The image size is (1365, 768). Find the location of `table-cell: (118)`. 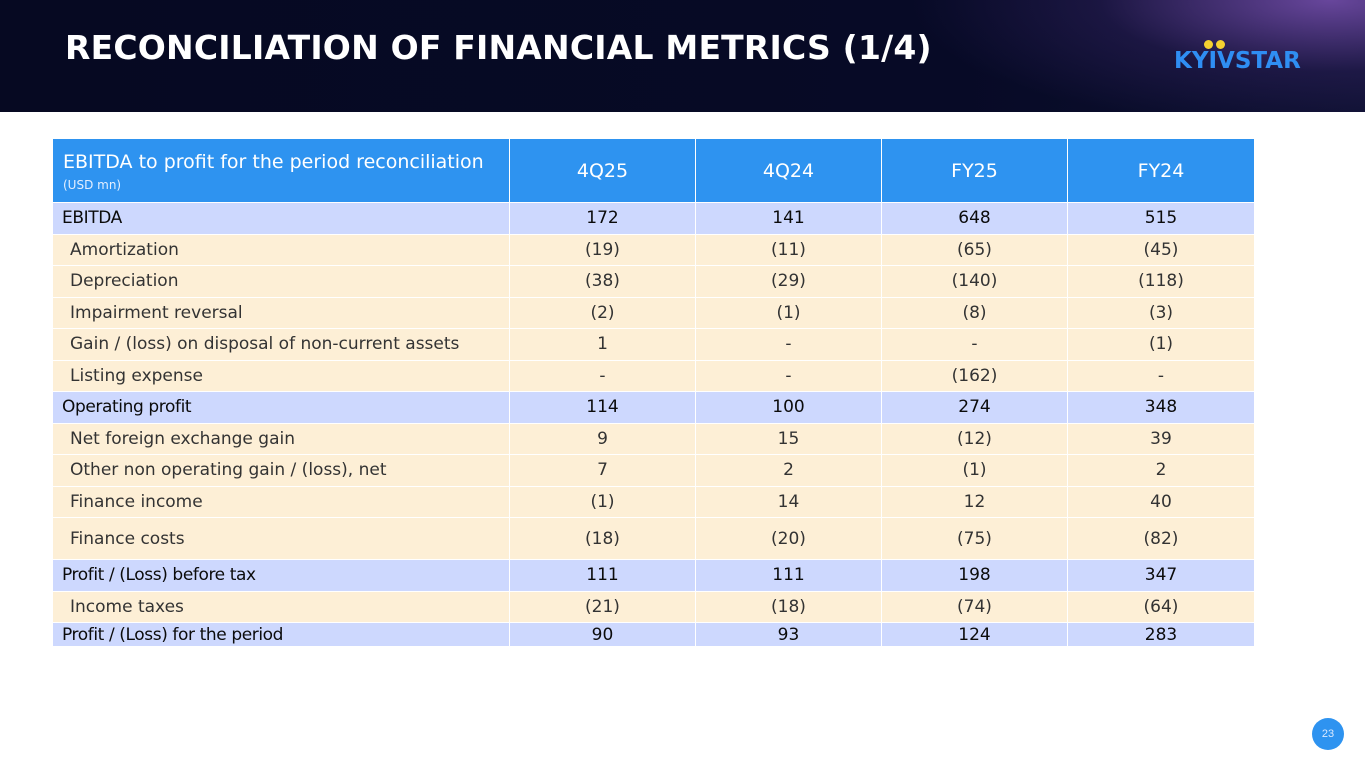

table-cell: (118) is located at coordinates (1161, 281).